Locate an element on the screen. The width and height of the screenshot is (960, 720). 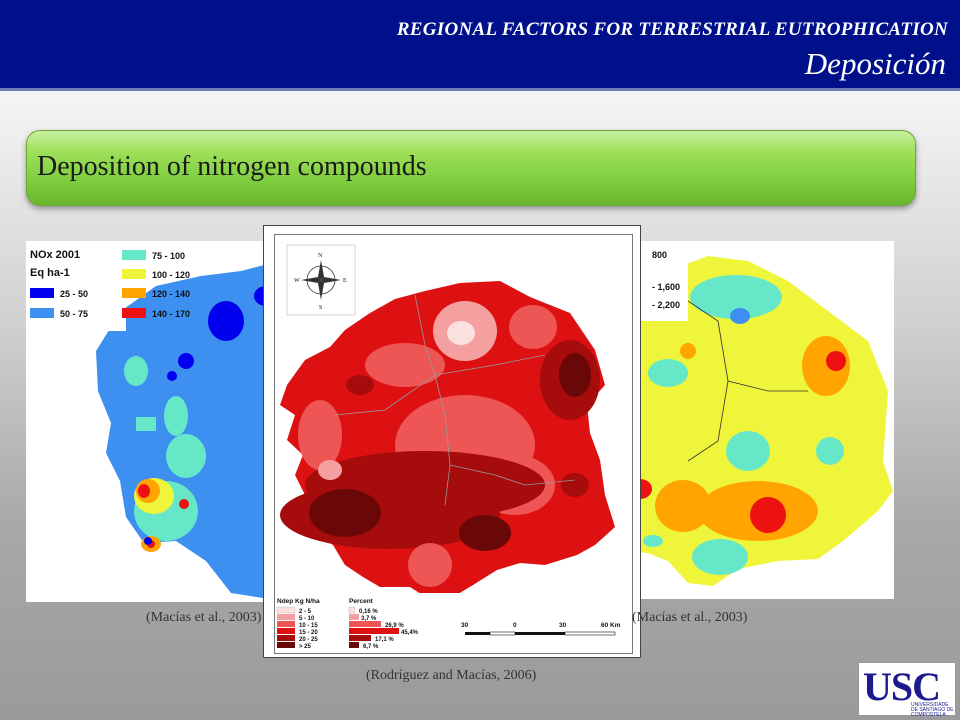
scale-bar: 30 0 30 60 Km is located at coordinates (541, 629).